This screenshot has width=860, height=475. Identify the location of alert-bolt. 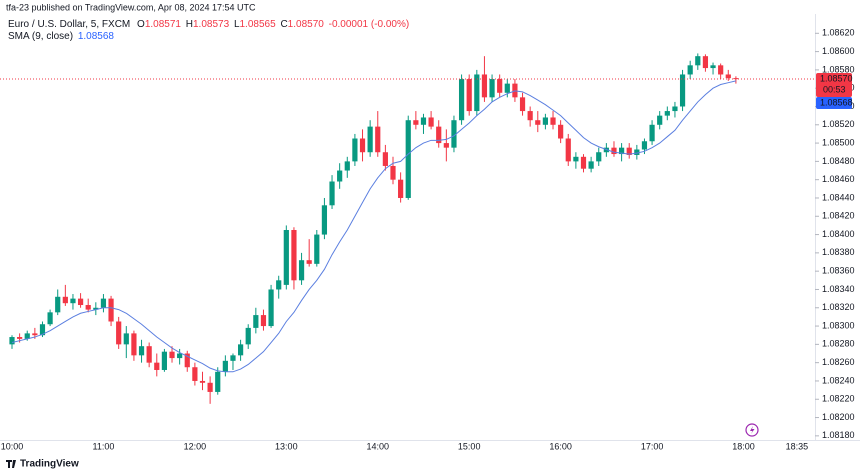
(752, 430).